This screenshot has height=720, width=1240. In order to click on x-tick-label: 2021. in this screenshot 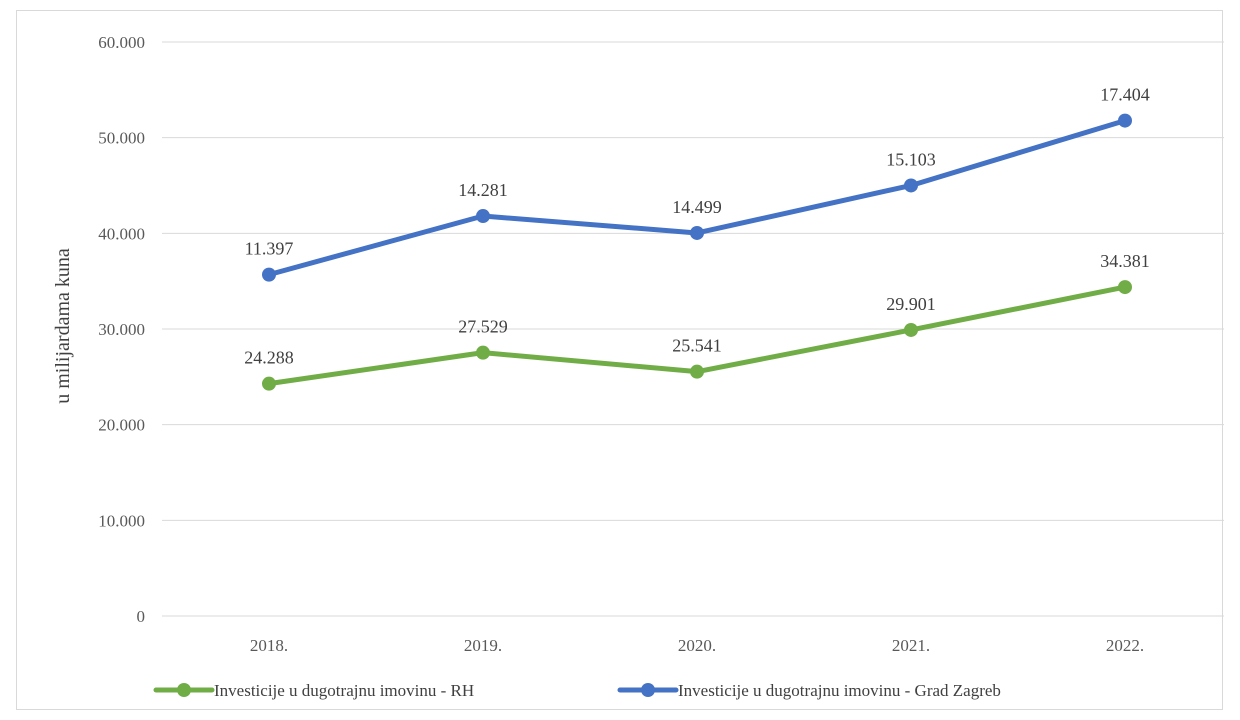, I will do `click(911, 645)`.